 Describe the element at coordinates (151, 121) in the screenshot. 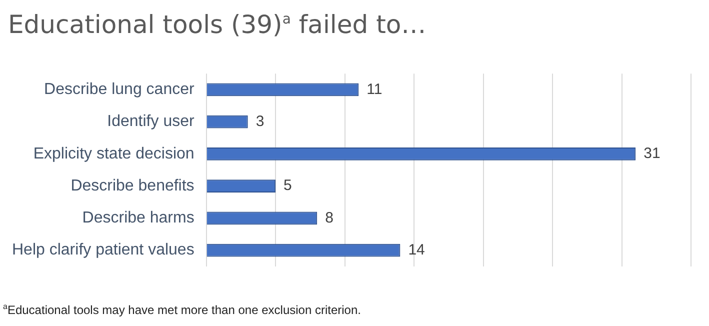

I see `y-tick-label: Identify user` at that location.